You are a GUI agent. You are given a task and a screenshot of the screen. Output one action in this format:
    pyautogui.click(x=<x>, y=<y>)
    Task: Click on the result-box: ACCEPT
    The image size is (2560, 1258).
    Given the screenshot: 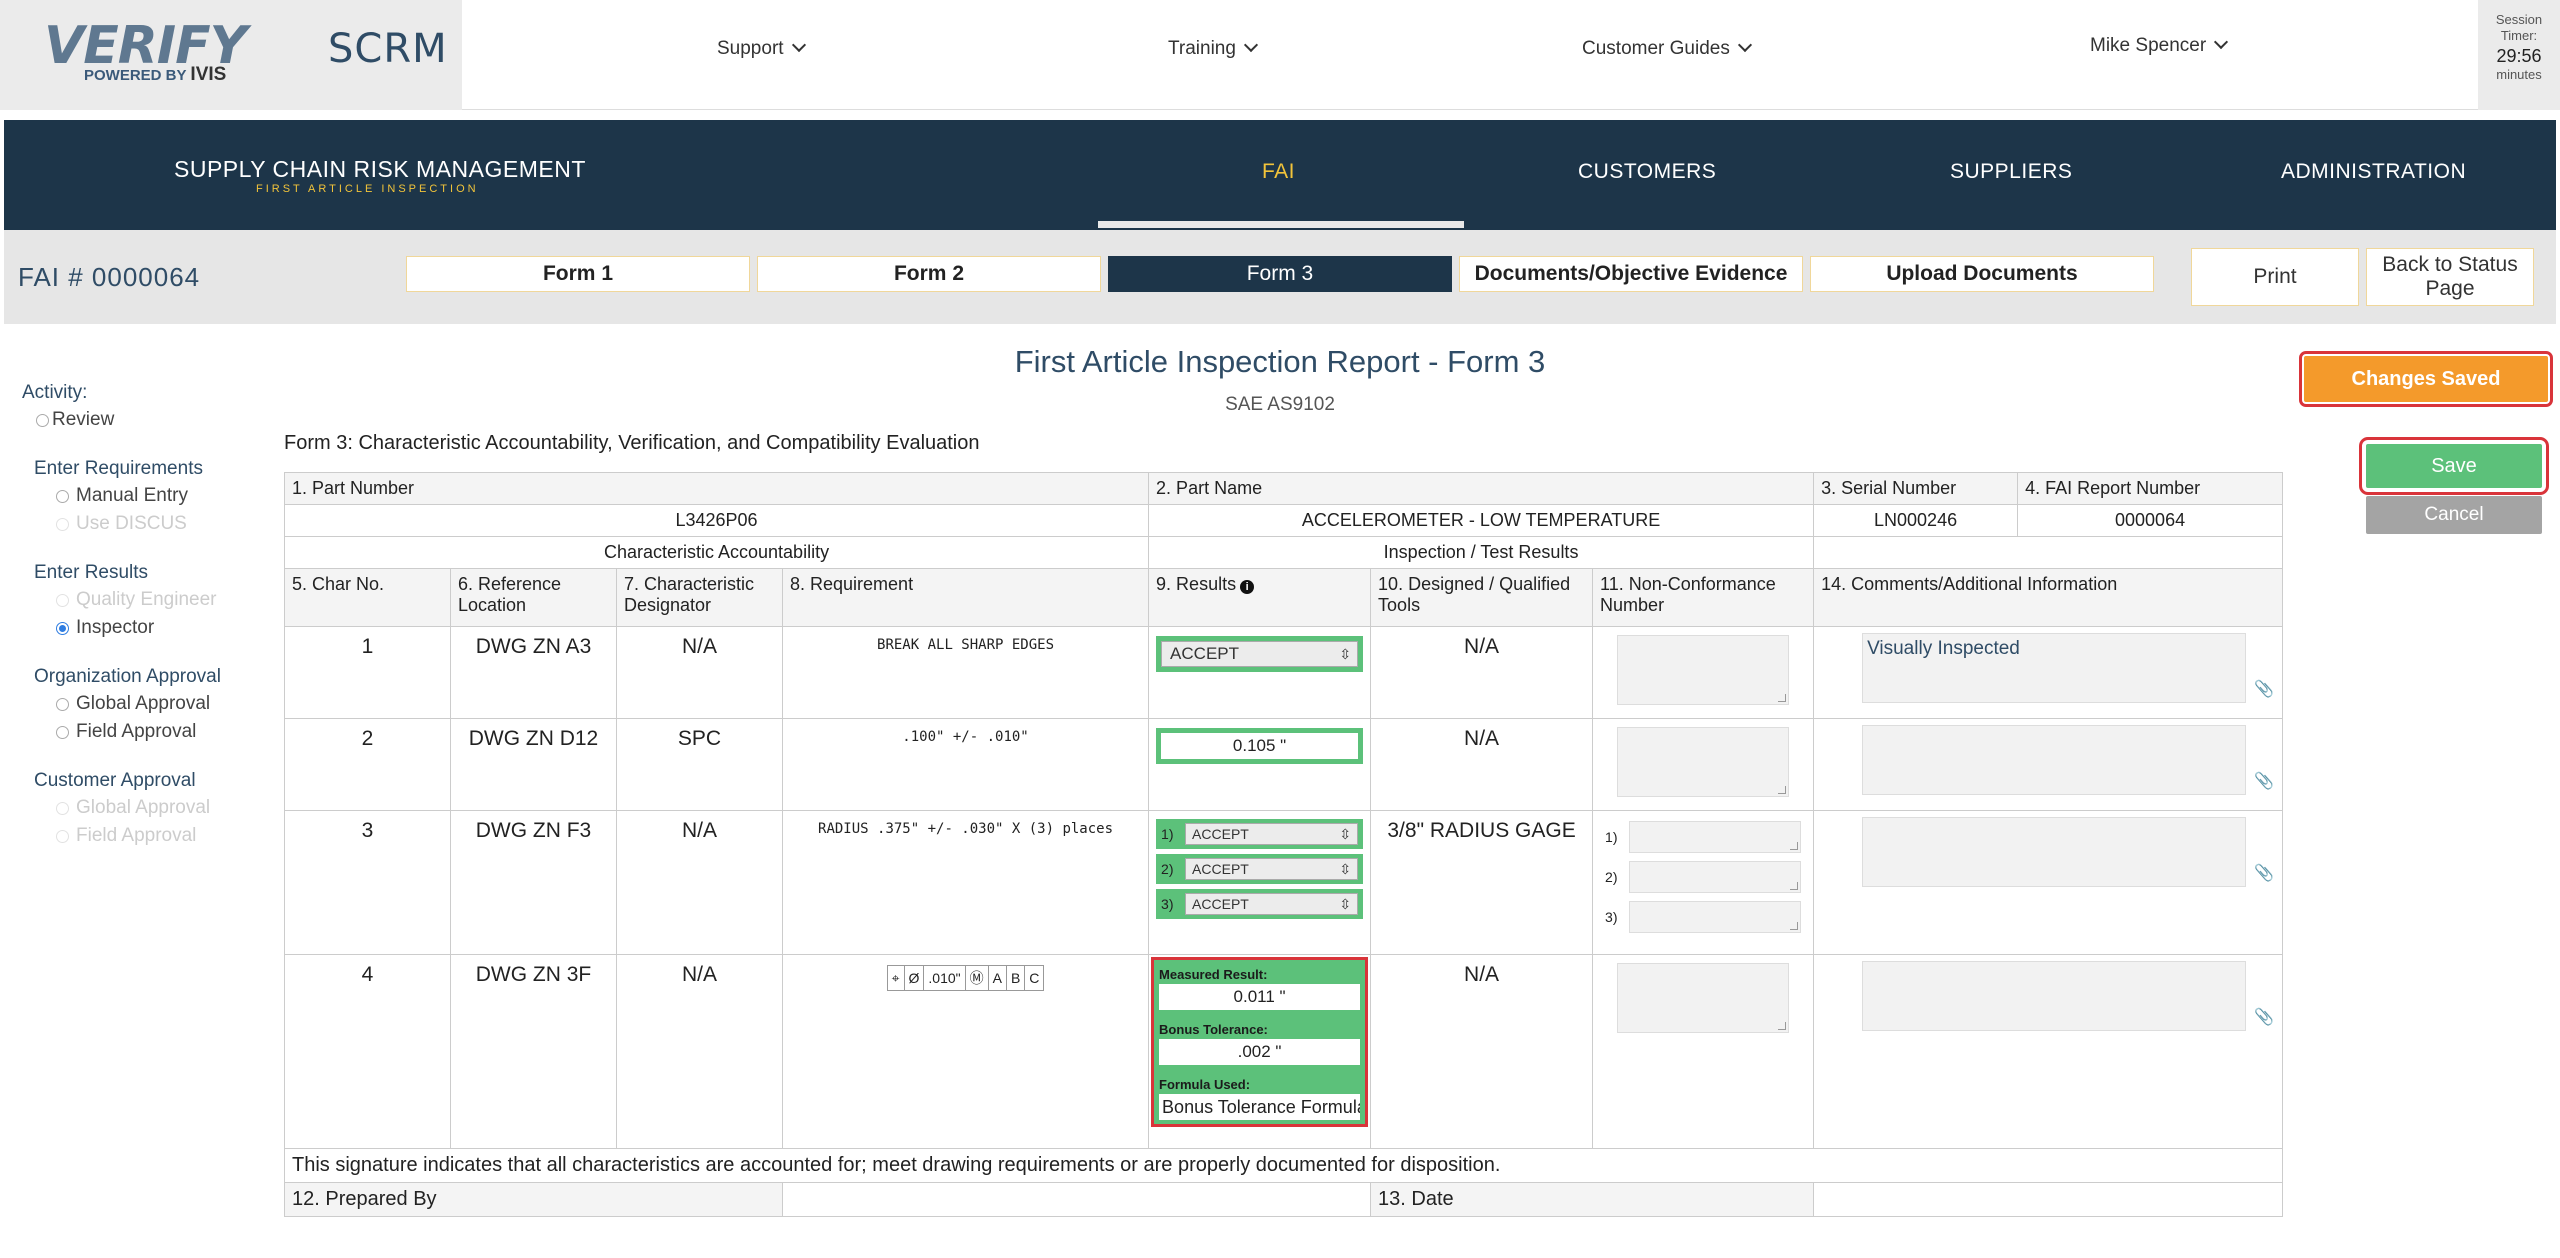 What is the action you would take?
    pyautogui.click(x=1260, y=654)
    